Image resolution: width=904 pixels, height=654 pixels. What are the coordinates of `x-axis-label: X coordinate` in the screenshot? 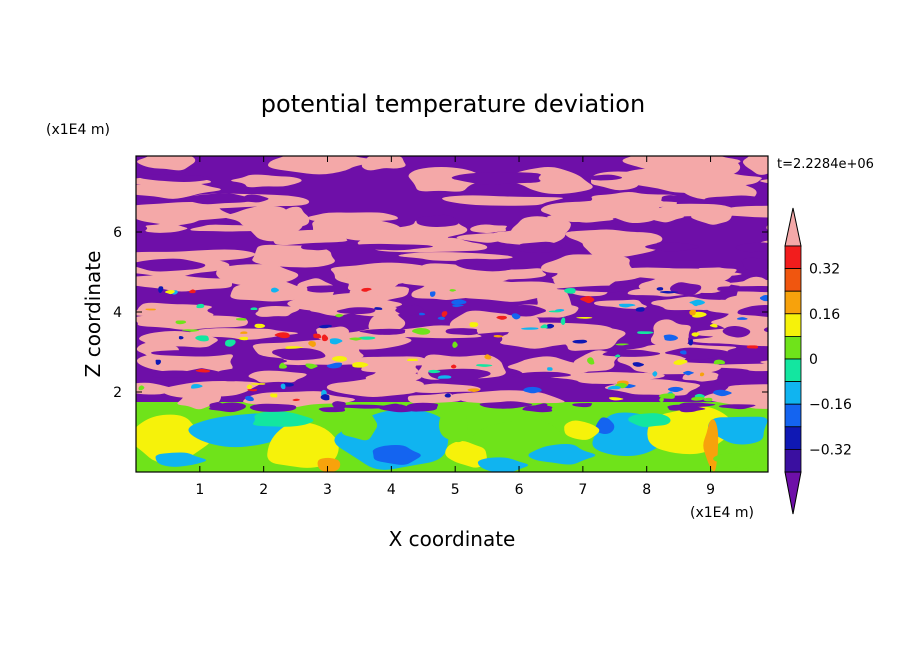 It's located at (452, 539).